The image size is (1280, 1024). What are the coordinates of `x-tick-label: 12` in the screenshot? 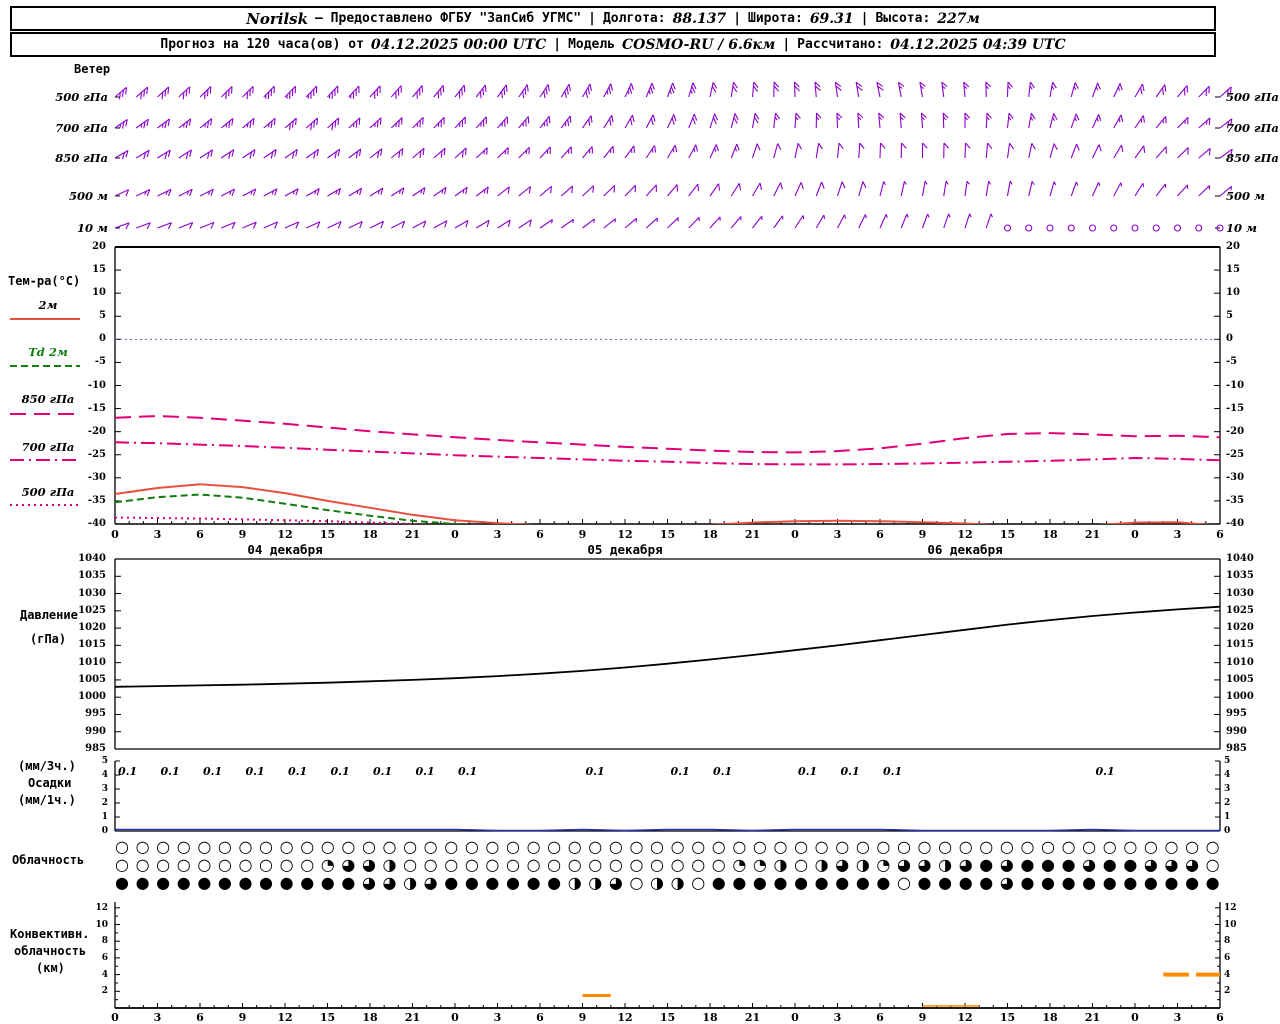 It's located at (625, 534).